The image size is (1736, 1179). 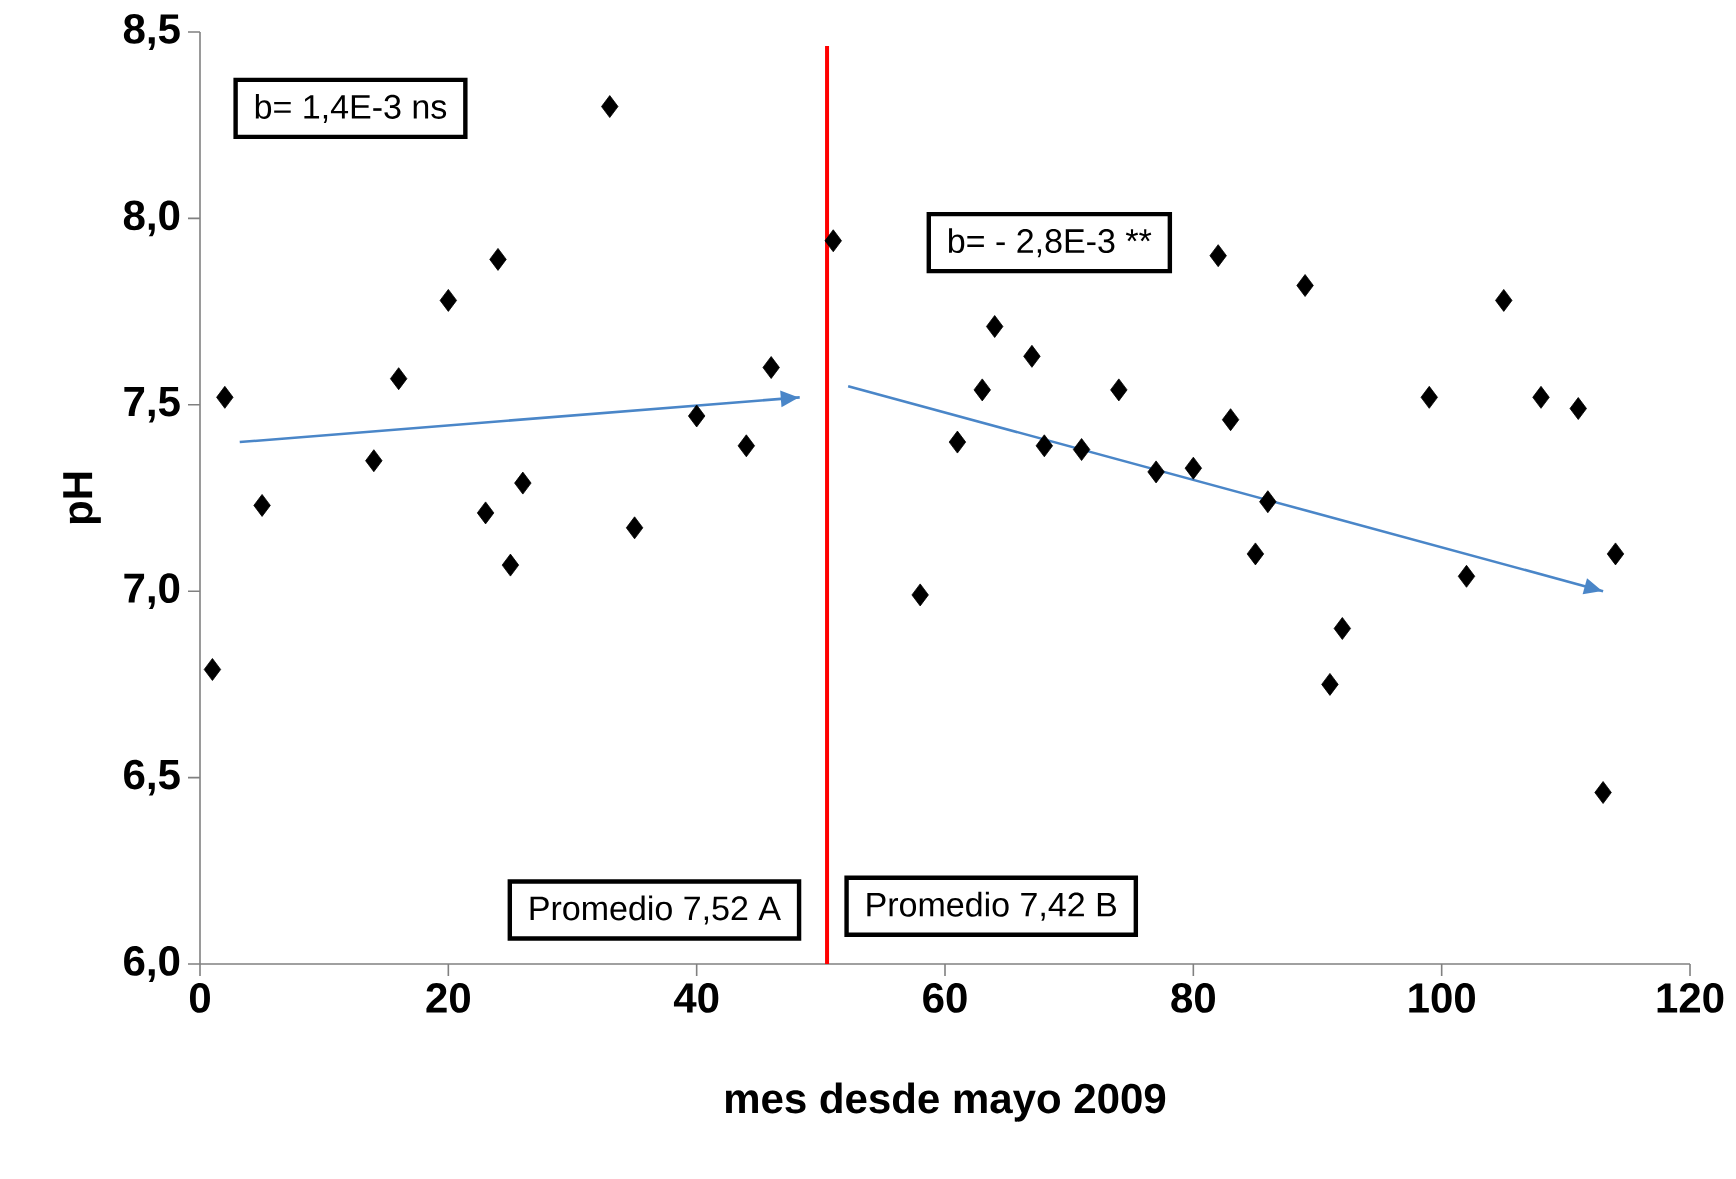 What do you see at coordinates (152, 591) in the screenshot?
I see `y-tick-label: 7,0` at bounding box center [152, 591].